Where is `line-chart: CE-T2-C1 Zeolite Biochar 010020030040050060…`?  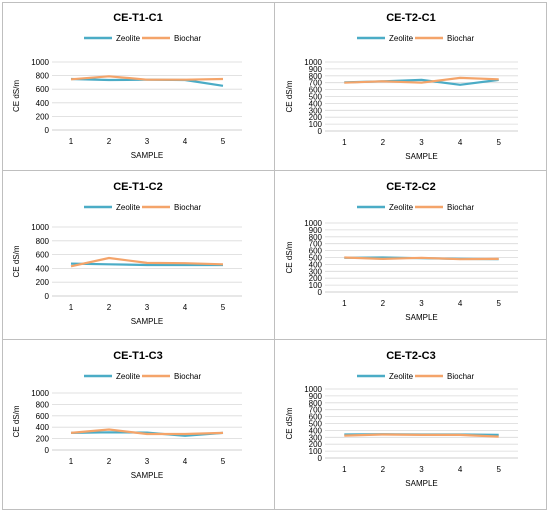
line-chart: CE-T2-C1 Zeolite Biochar 010020030040050060… is located at coordinates (401, 86).